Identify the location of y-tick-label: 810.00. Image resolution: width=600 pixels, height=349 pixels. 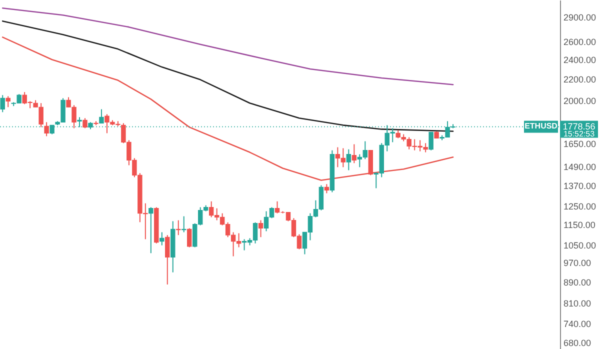
(578, 303).